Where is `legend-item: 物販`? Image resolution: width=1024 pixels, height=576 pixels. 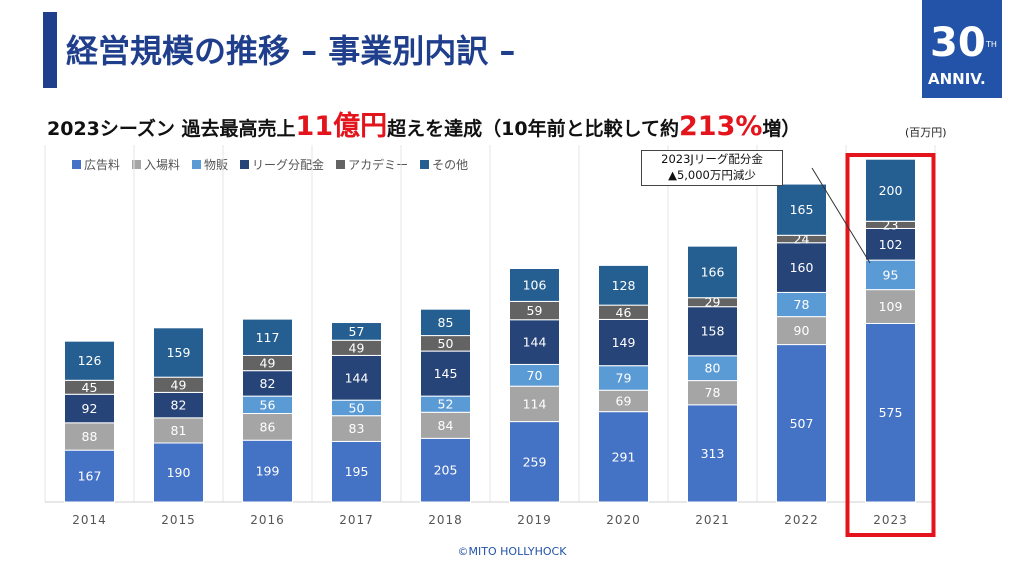 legend-item: 物販 is located at coordinates (210, 164).